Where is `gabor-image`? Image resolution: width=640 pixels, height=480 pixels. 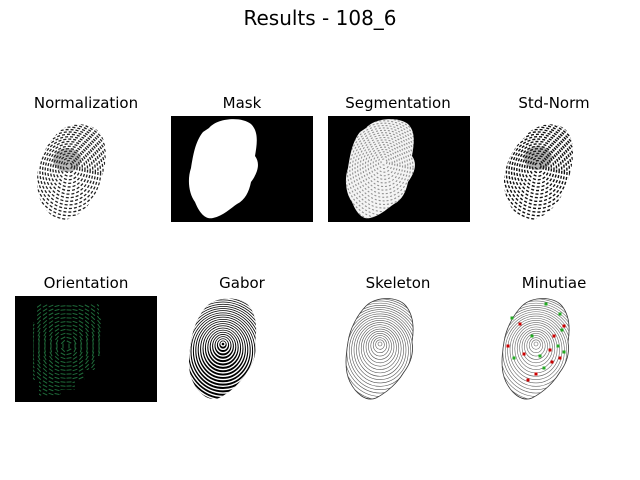
gabor-image is located at coordinates (242, 349).